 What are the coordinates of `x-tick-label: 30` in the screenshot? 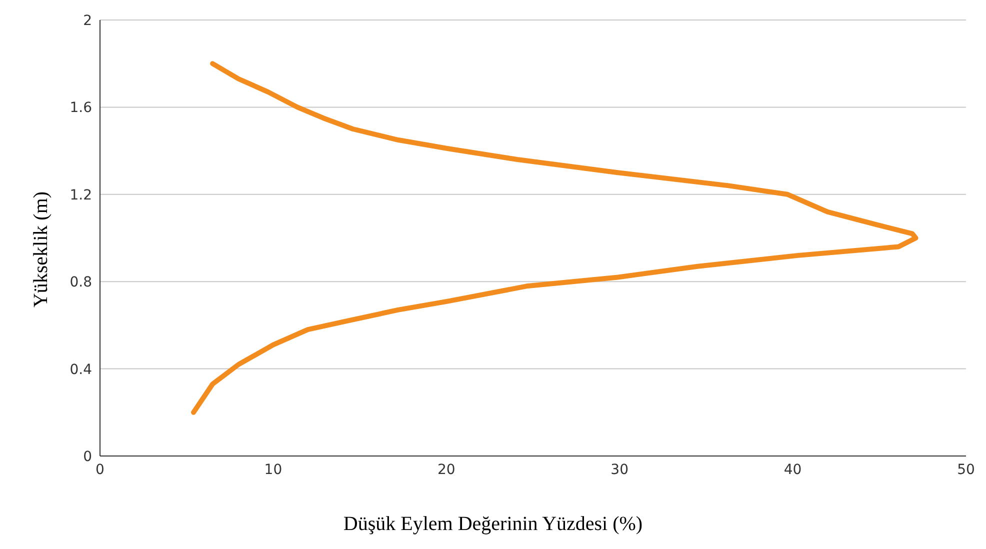 It's located at (619, 470).